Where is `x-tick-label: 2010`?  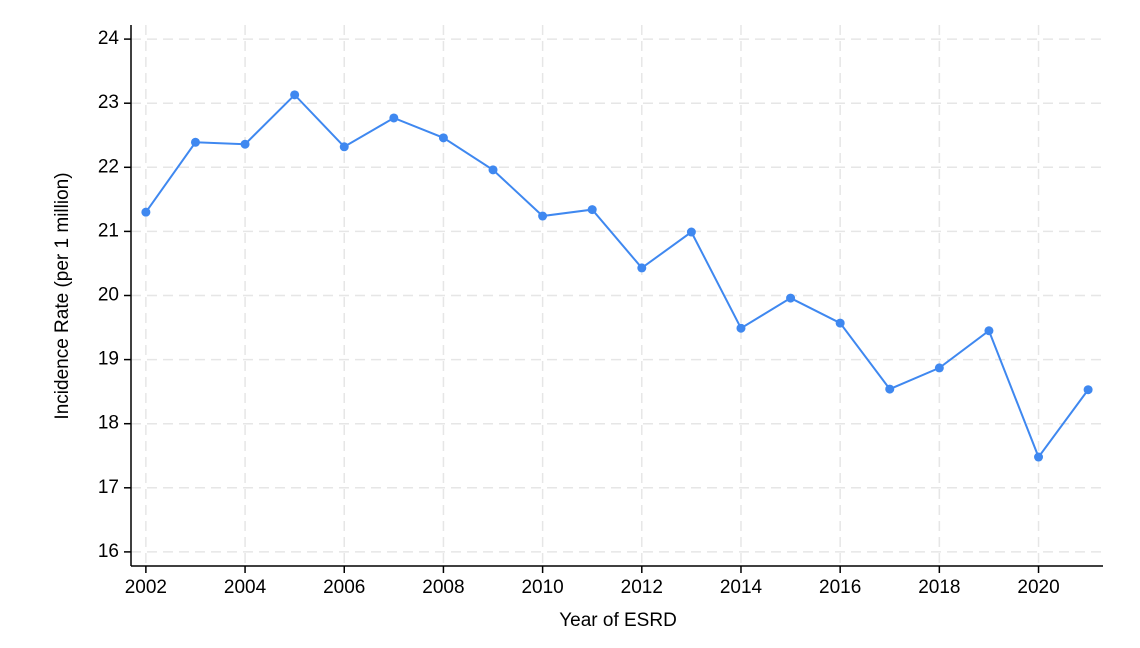
x-tick-label: 2010 is located at coordinates (542, 587).